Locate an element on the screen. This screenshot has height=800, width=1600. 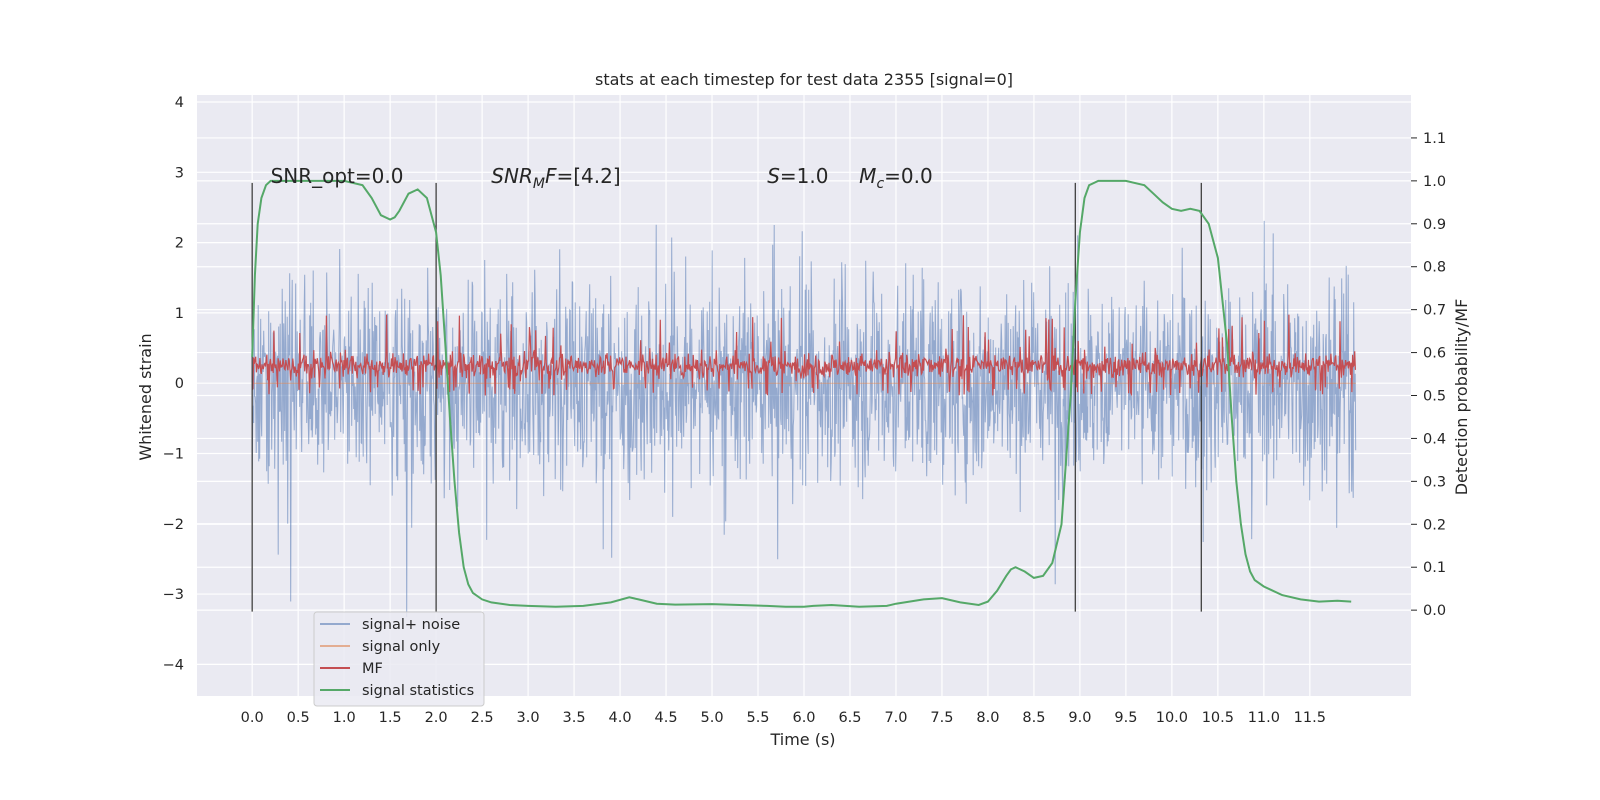
y-right-tick-label: 0.2 is located at coordinates (1434, 525).